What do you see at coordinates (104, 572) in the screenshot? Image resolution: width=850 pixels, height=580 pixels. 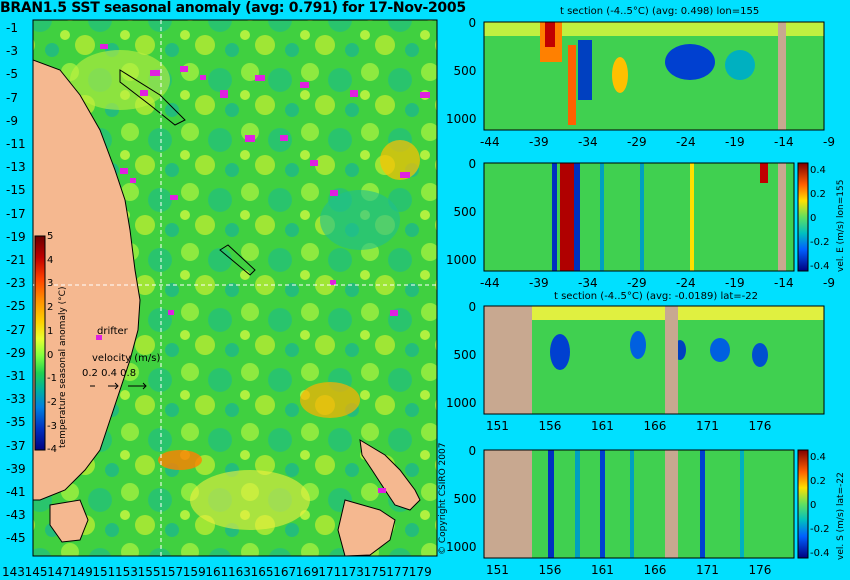 I see `lon-tick-label: 151` at bounding box center [104, 572].